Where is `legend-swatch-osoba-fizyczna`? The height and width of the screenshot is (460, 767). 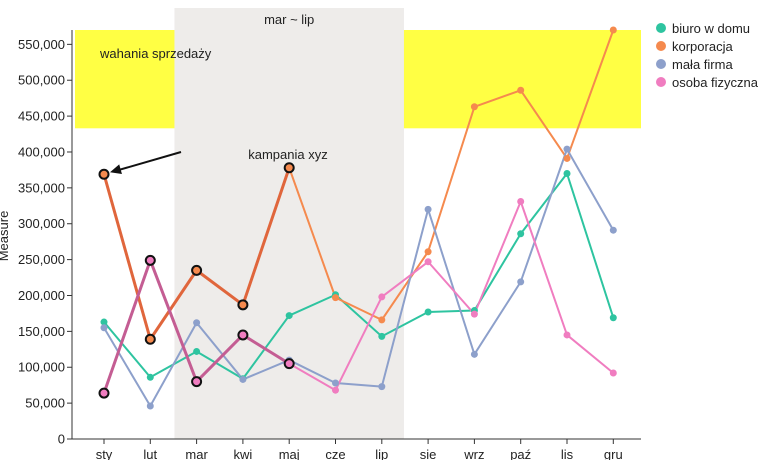 legend-swatch-osoba-fizyczna is located at coordinates (661, 82).